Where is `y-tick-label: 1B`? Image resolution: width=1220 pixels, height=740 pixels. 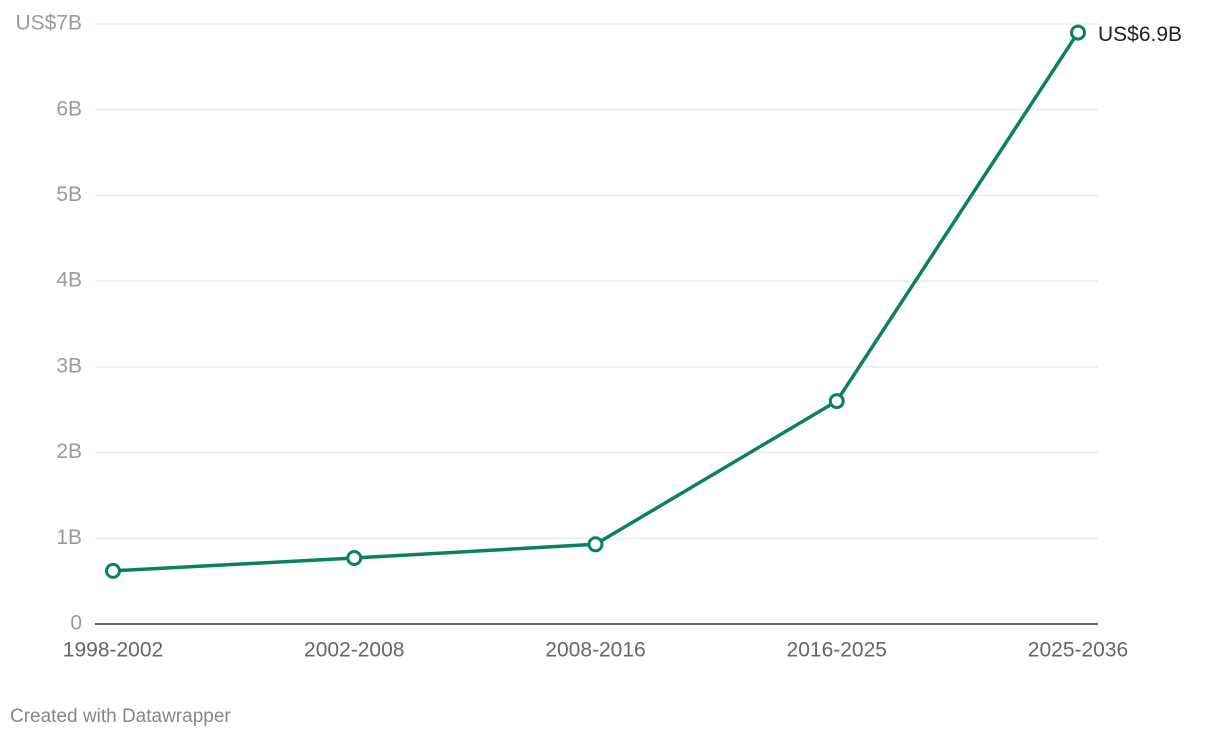
y-tick-label: 1B is located at coordinates (69, 537).